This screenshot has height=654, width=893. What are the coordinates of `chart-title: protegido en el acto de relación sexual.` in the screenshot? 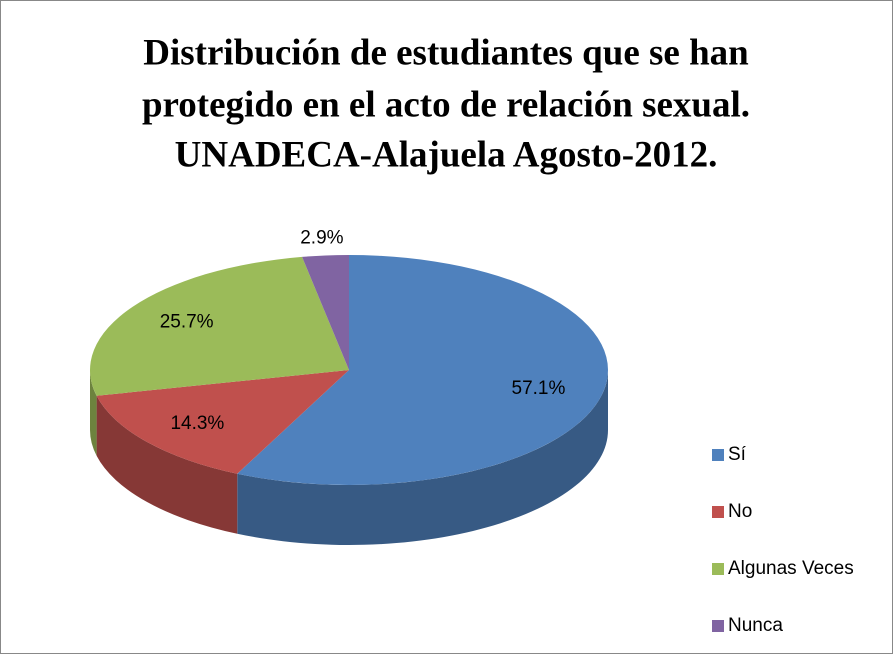 It's located at (446, 104).